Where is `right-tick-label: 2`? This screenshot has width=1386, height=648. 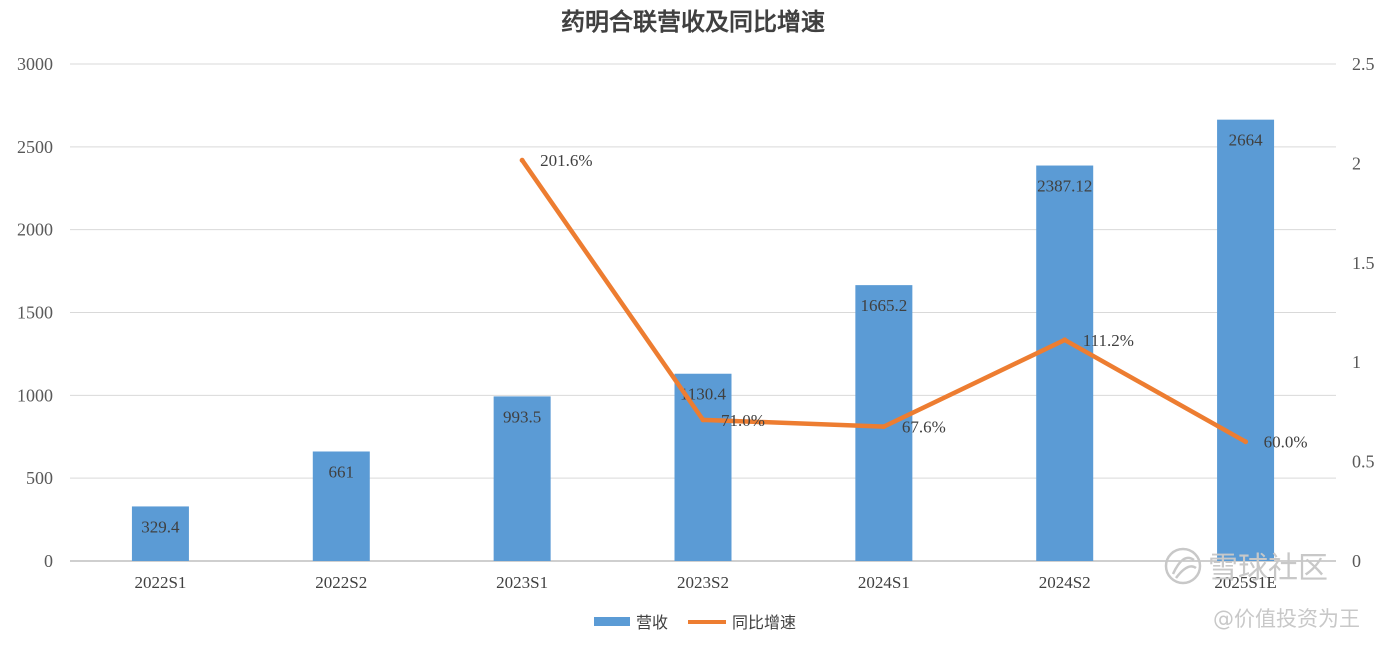 right-tick-label: 2 is located at coordinates (1356, 163).